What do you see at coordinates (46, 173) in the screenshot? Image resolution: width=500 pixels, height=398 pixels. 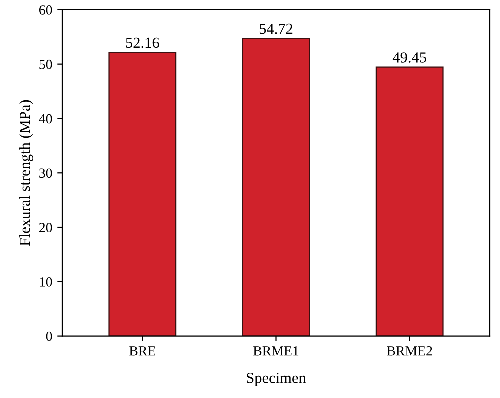 I see `y-tick-label: 30` at bounding box center [46, 173].